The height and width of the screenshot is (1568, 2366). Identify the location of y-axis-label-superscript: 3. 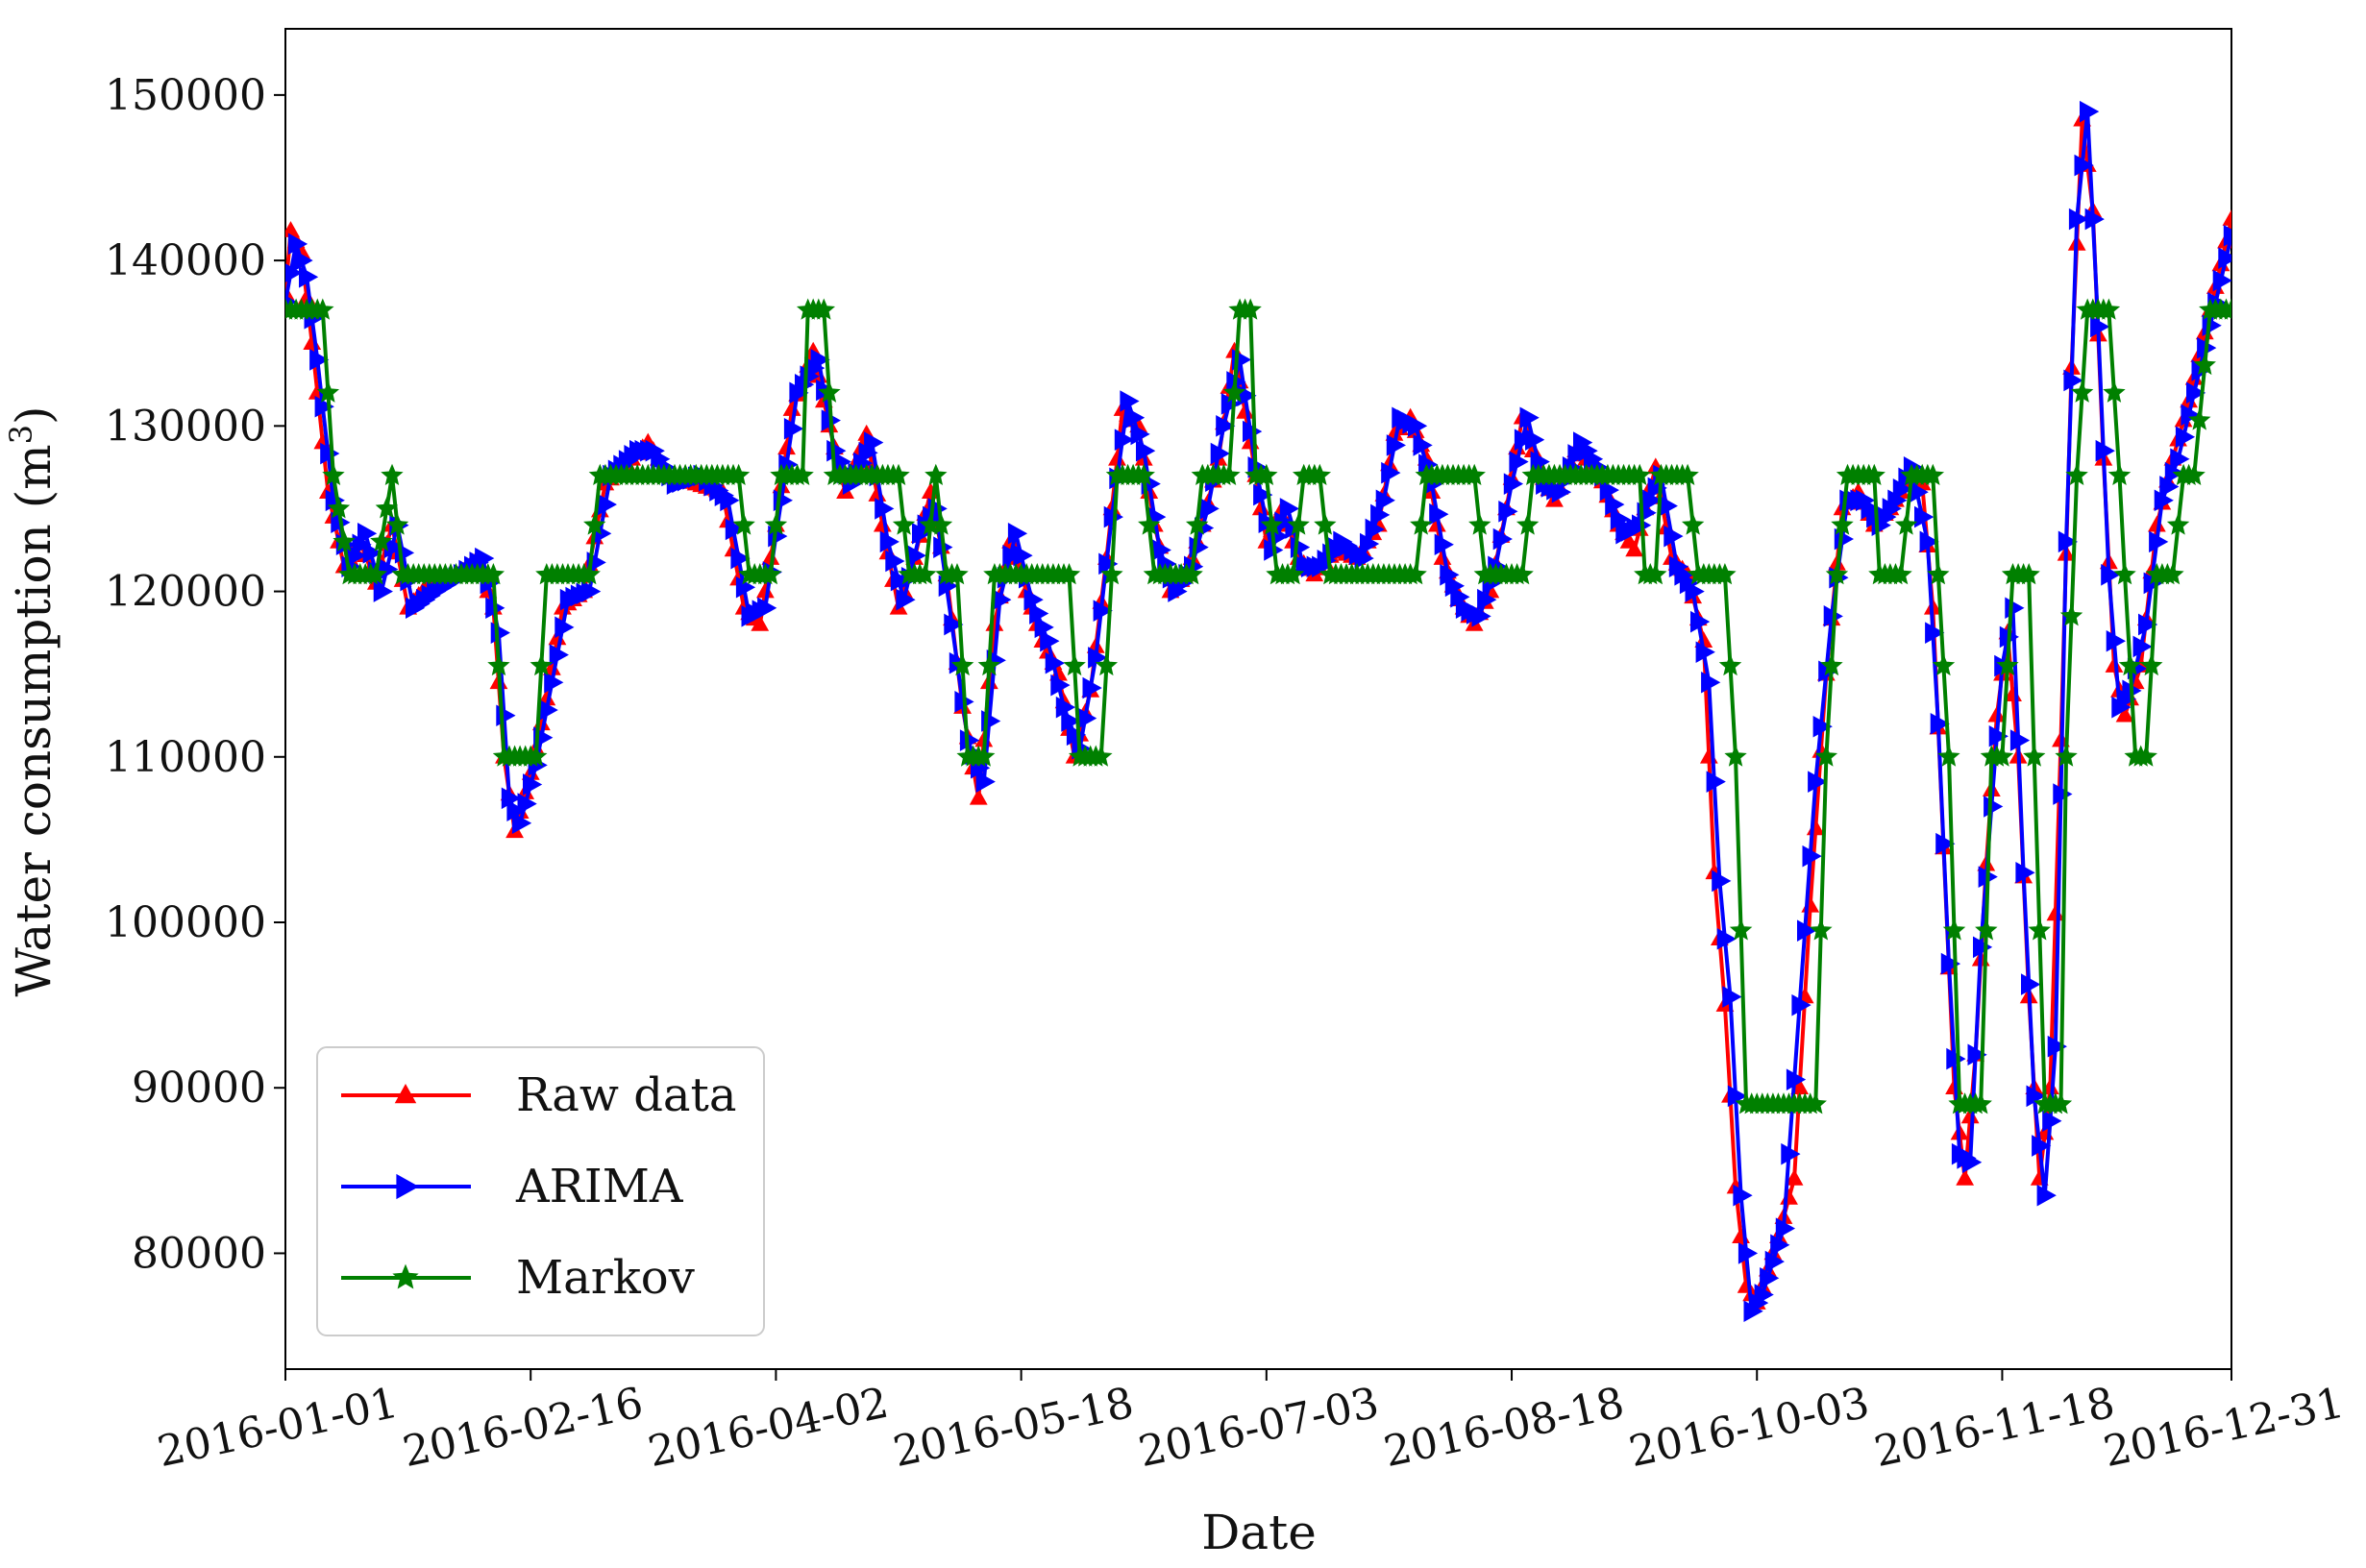
(21, 434).